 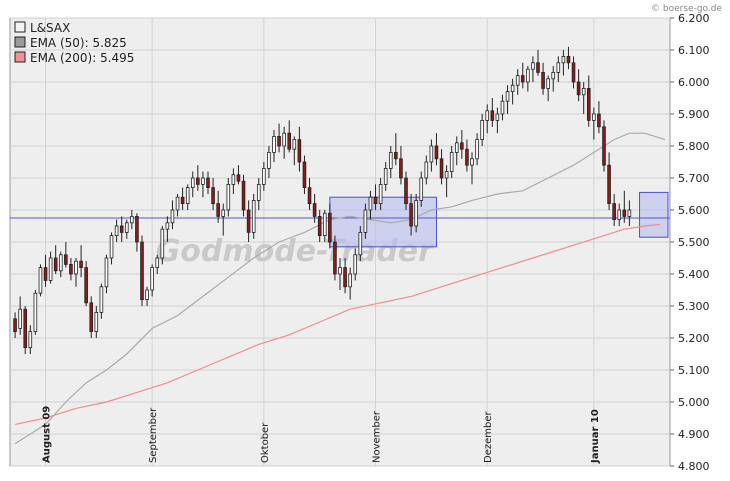 What do you see at coordinates (82, 58) in the screenshot?
I see `legend-label: EMA (200): 5.495` at bounding box center [82, 58].